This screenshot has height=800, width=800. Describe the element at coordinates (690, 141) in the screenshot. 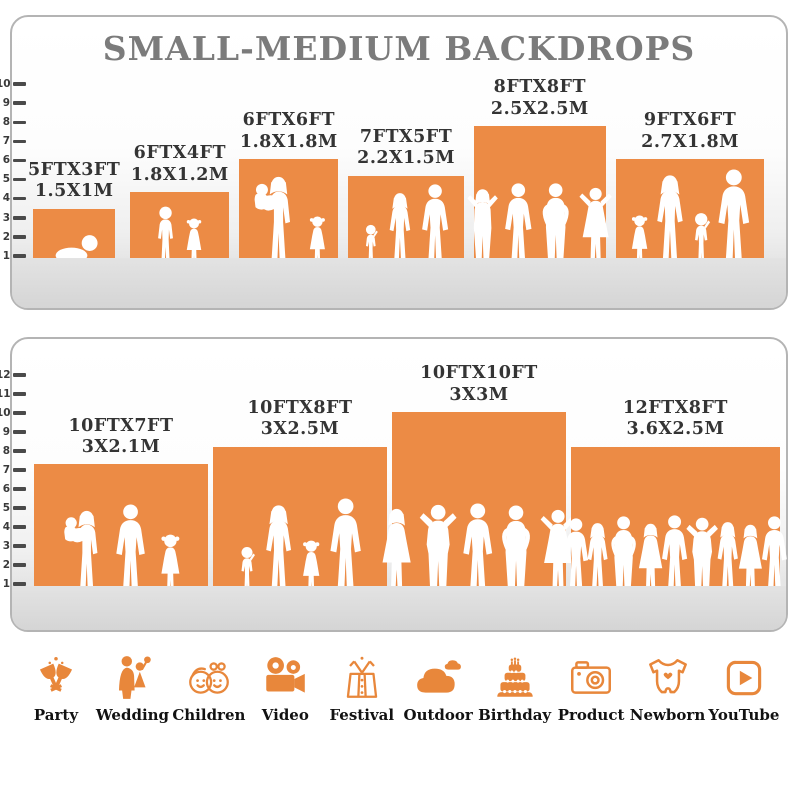

I see `size-m-text: 2.7X1.8M` at that location.